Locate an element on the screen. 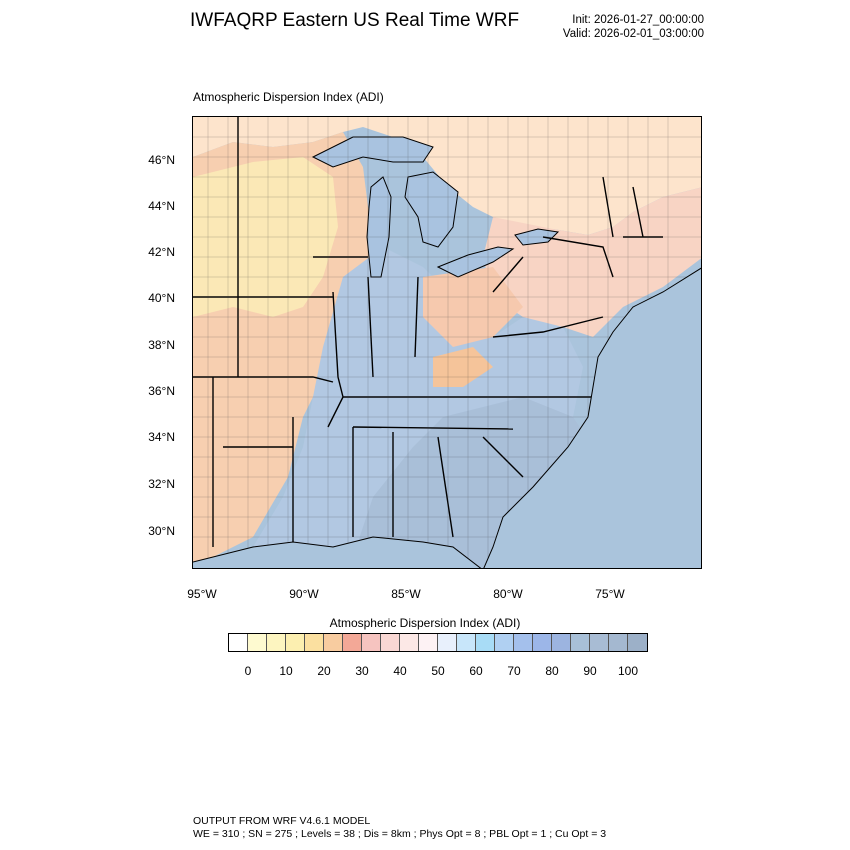 The image size is (850, 850). lat-label-38: 38°N is located at coordinates (161, 345).